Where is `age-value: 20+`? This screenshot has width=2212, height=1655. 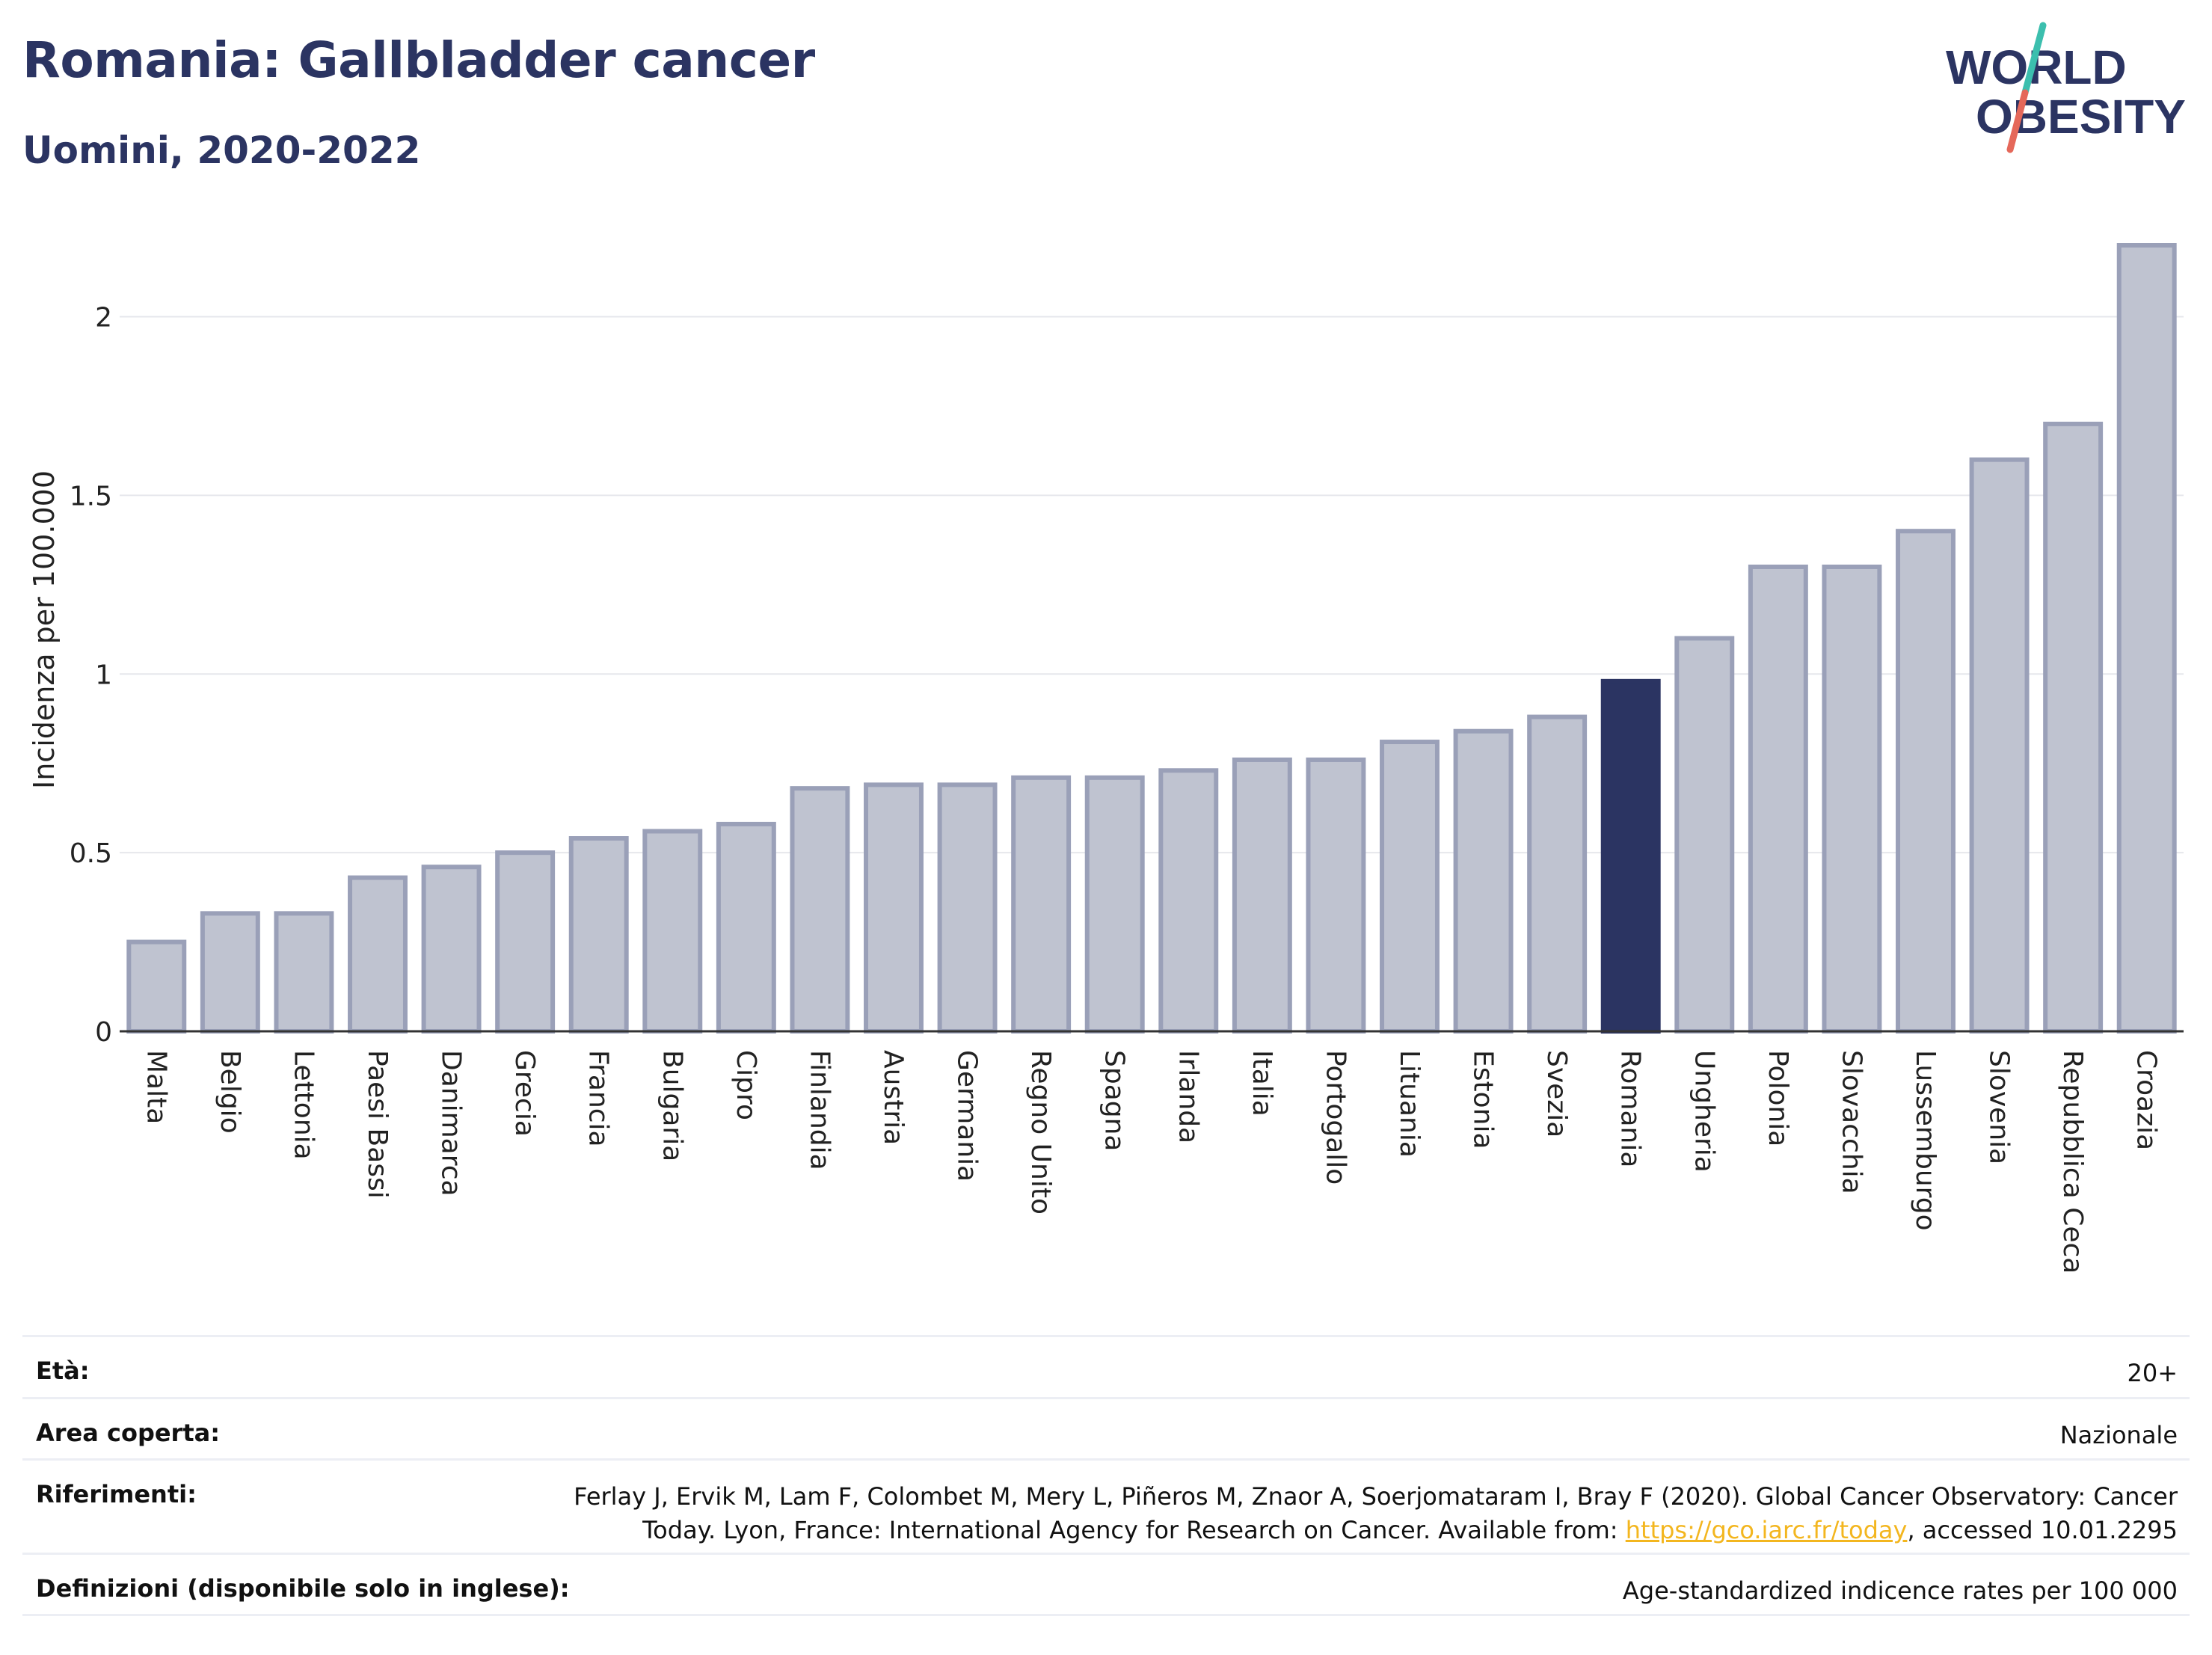
age-value: 20+ is located at coordinates (2152, 1373).